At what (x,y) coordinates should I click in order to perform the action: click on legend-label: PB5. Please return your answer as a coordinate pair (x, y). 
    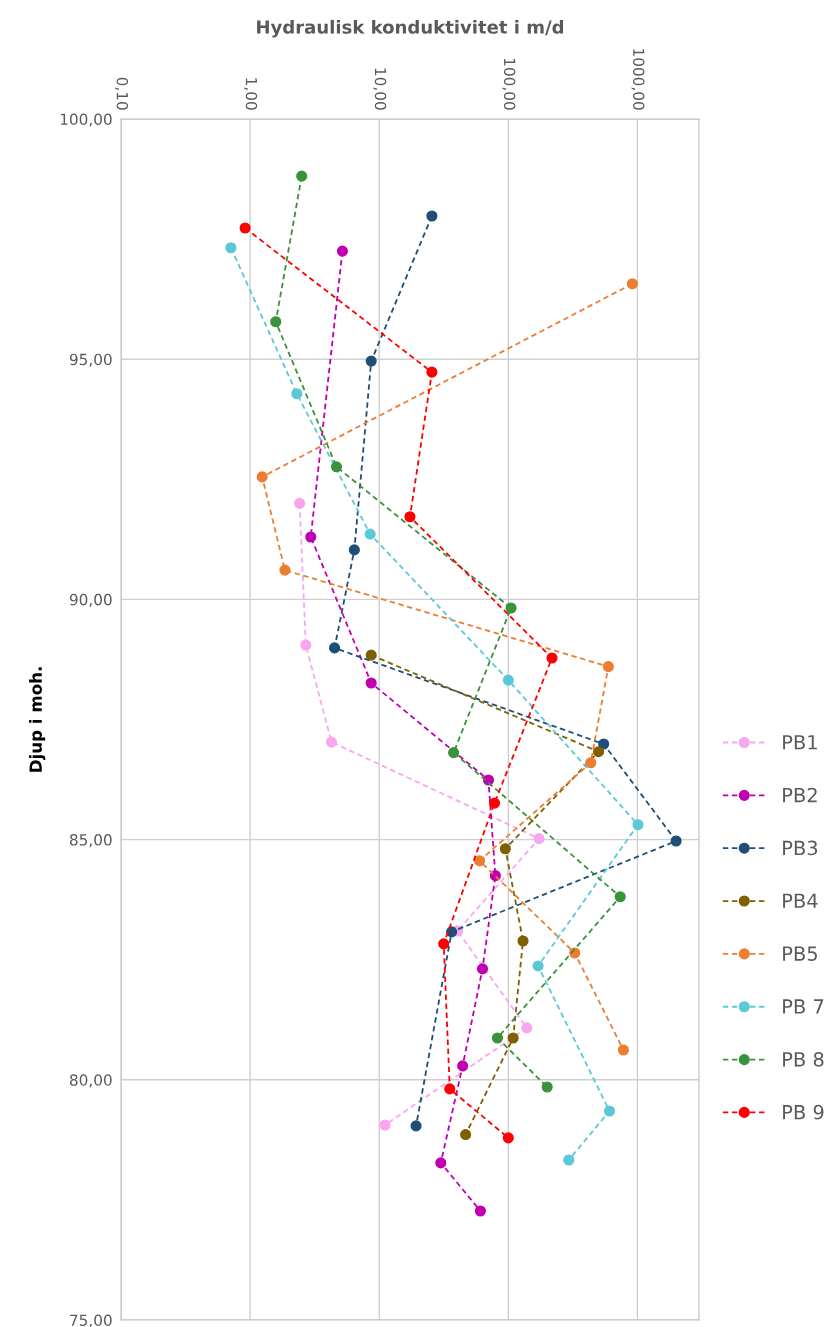
    Looking at the image, I should click on (800, 953).